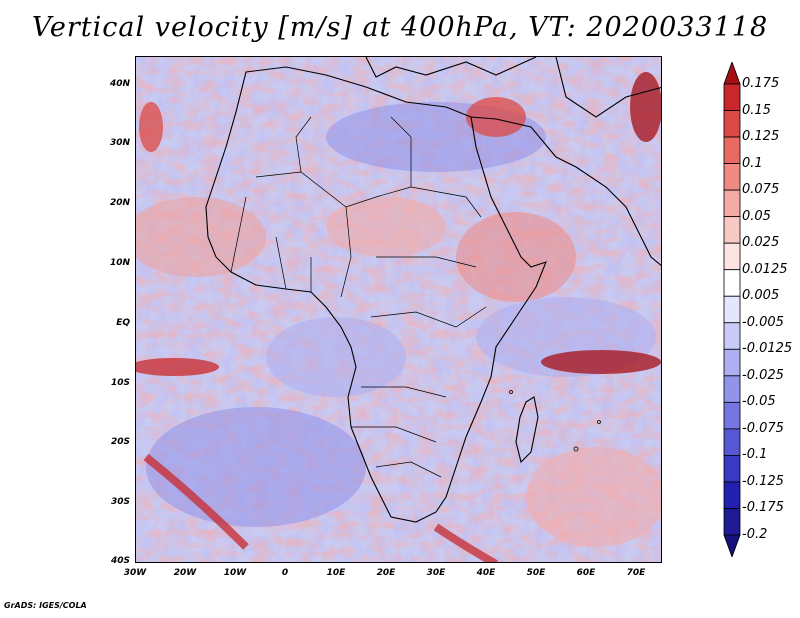 This screenshot has width=800, height=618. Describe the element at coordinates (763, 508) in the screenshot. I see `colorbar-level-label: -0.175` at that location.